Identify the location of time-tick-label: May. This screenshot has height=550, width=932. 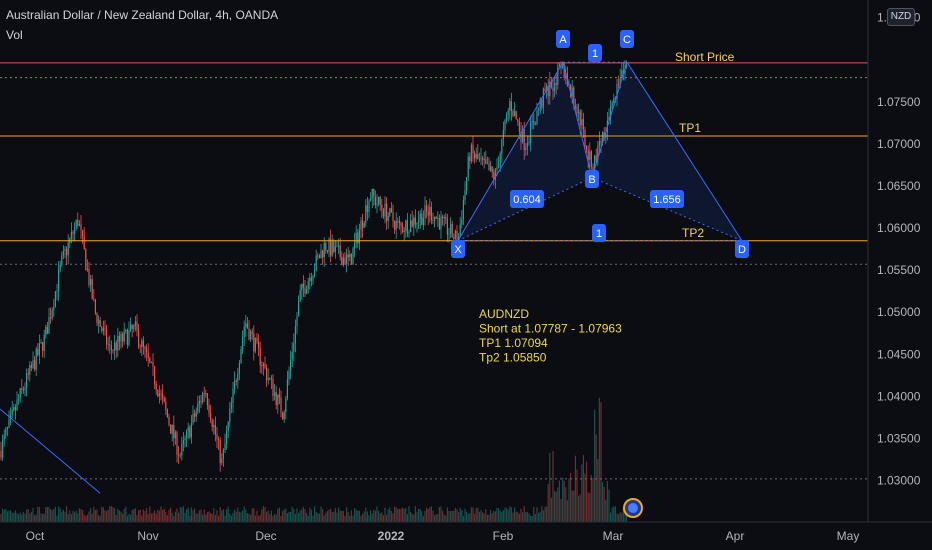
(848, 536).